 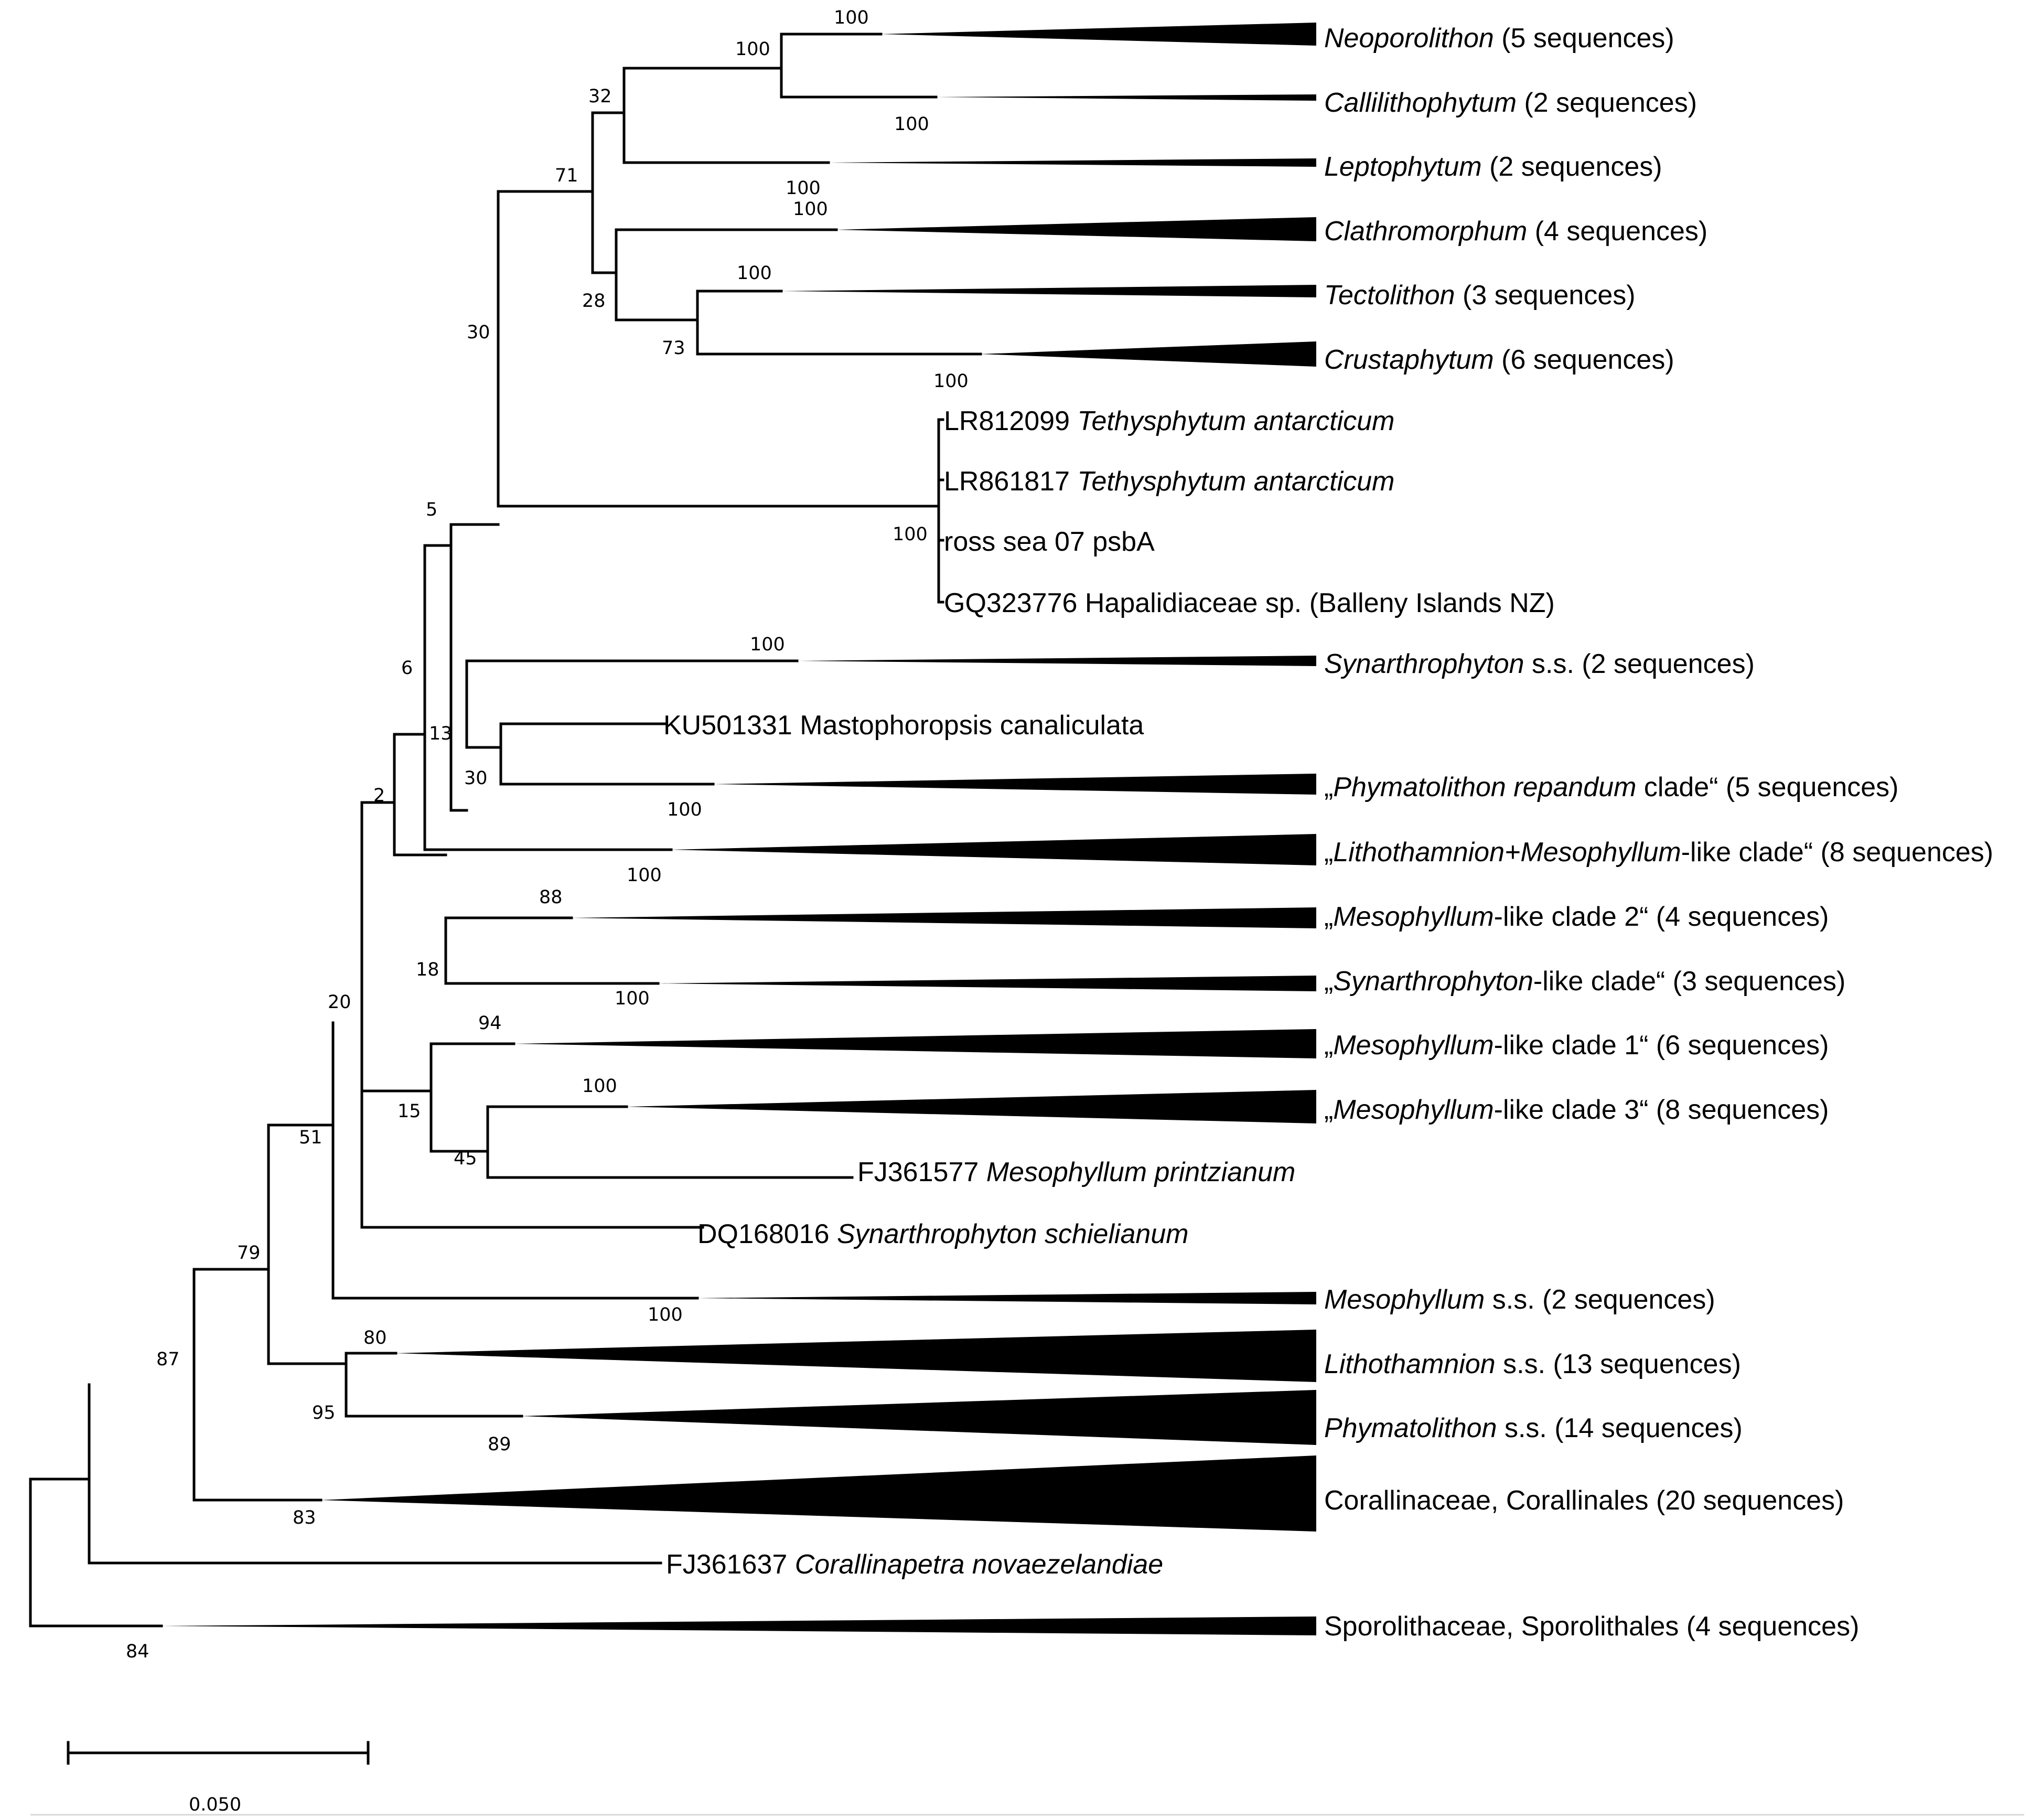 I want to click on label-ku501331: KU501331 Mastophoropsis canaliculata, so click(x=903, y=725).